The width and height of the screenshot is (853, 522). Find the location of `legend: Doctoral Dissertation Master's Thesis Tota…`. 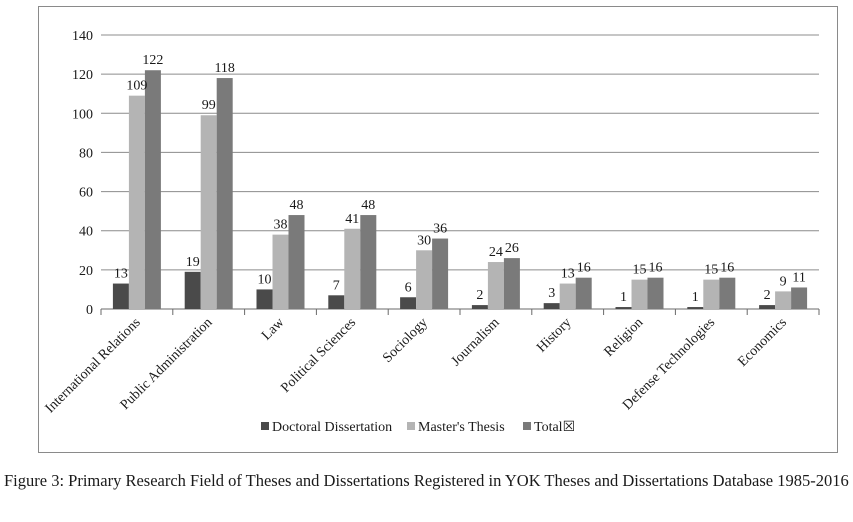

legend: Doctoral Dissertation Master's Thesis Tota… is located at coordinates (418, 427).